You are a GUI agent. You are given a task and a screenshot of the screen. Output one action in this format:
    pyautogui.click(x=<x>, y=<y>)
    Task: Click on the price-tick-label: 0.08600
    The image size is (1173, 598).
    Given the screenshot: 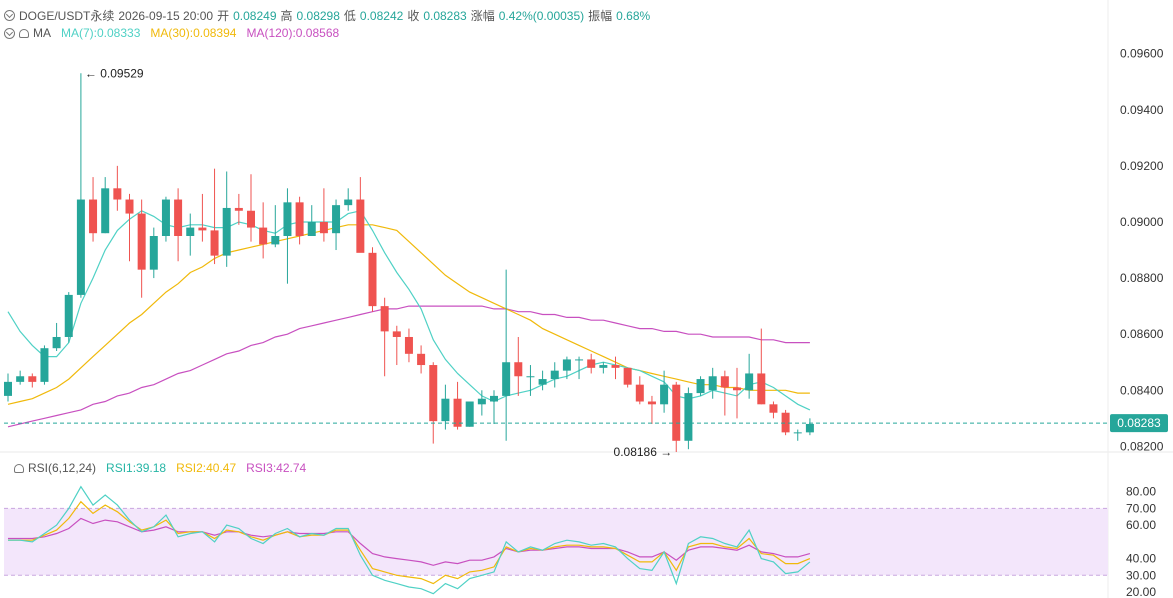 What is the action you would take?
    pyautogui.click(x=1142, y=334)
    